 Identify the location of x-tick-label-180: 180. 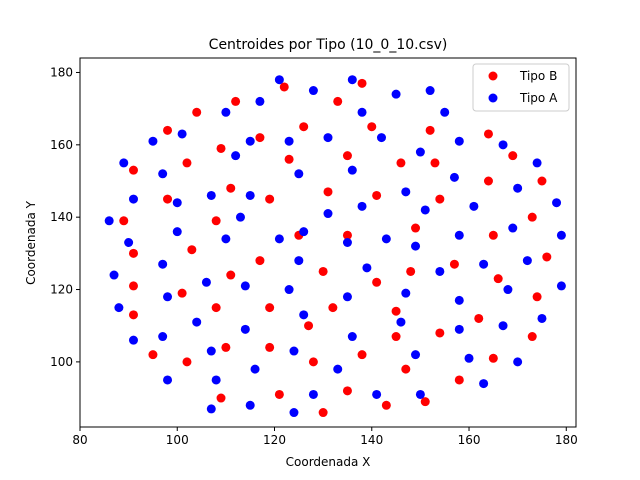
(566, 440).